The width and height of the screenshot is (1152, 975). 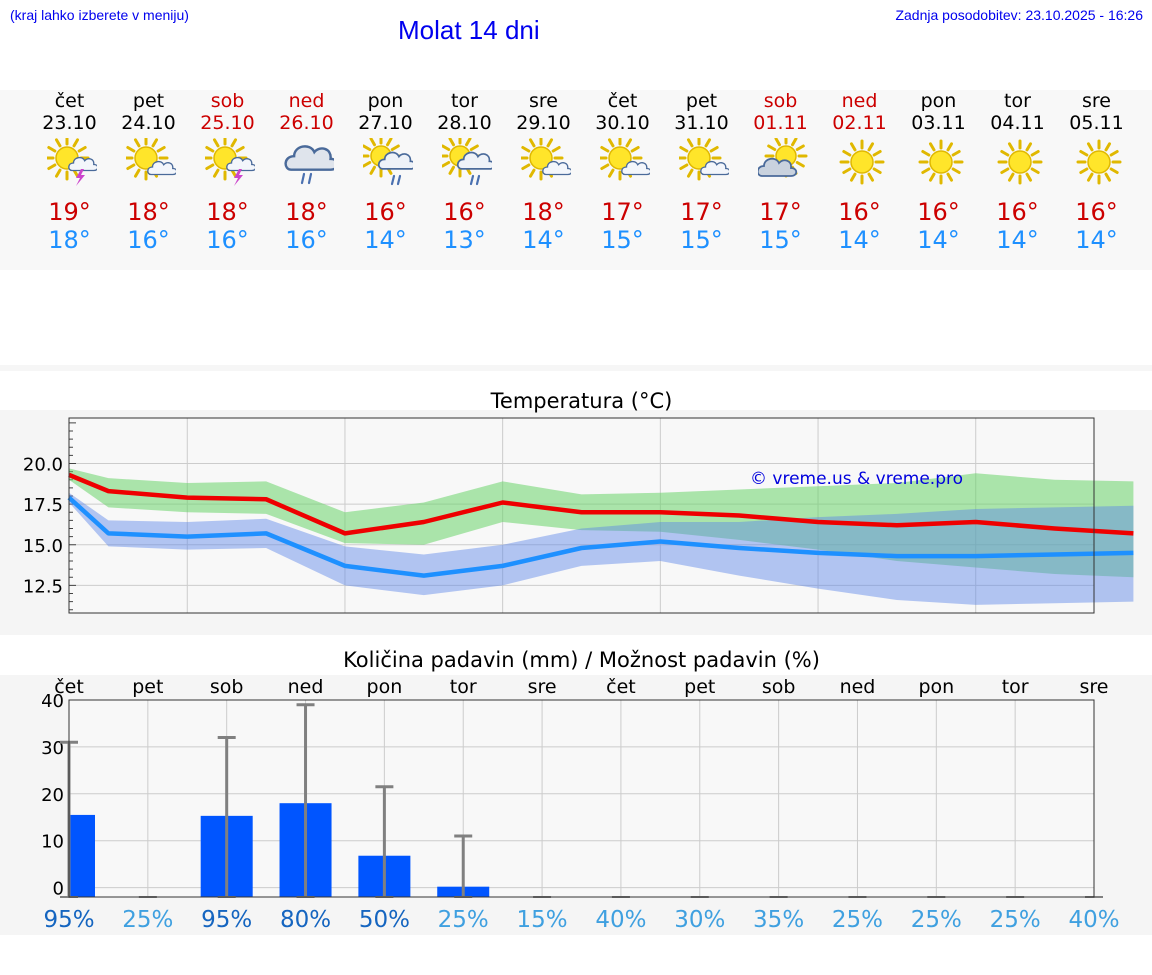 I want to click on day-column: sre 29.10 18° 14°, so click(x=543, y=180).